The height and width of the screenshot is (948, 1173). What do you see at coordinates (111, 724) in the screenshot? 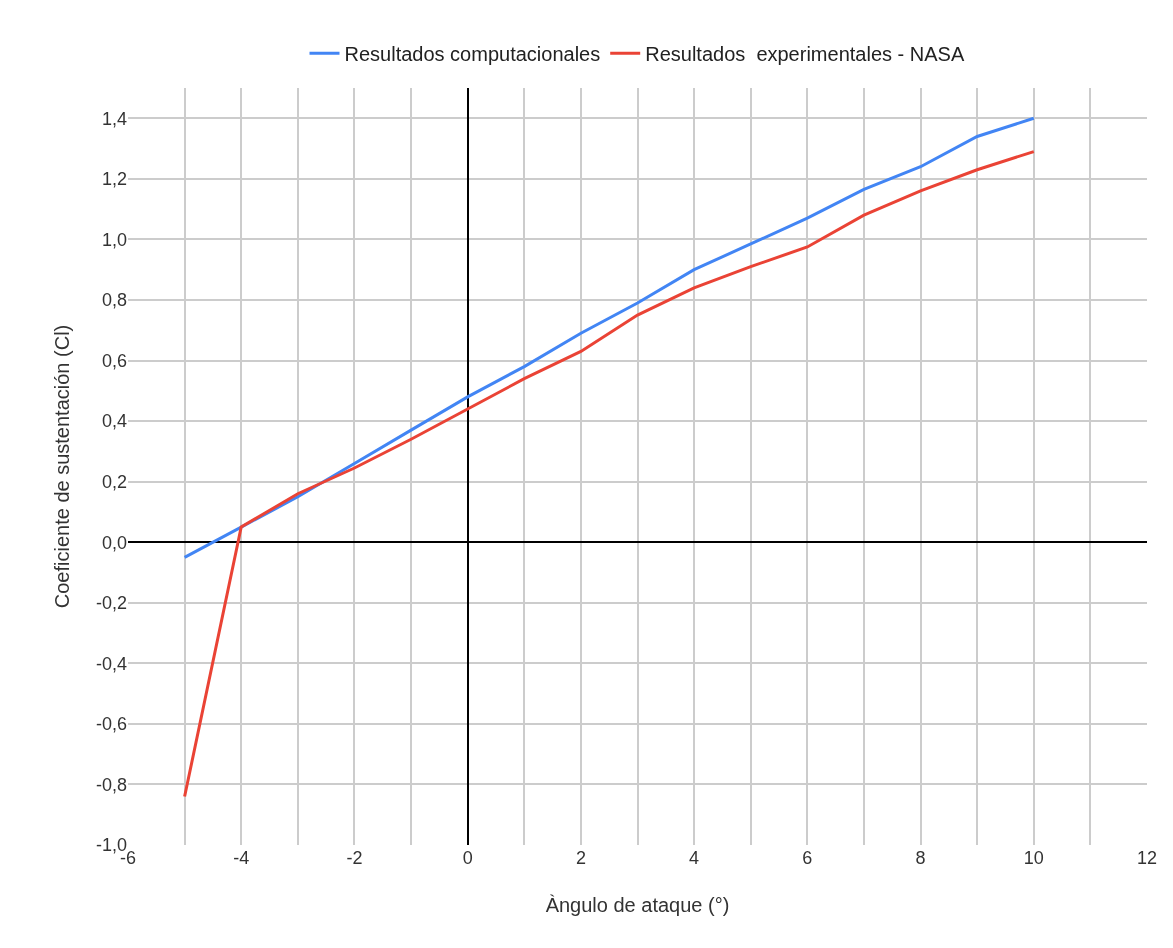
I see `y-tick-label: -0,6` at bounding box center [111, 724].